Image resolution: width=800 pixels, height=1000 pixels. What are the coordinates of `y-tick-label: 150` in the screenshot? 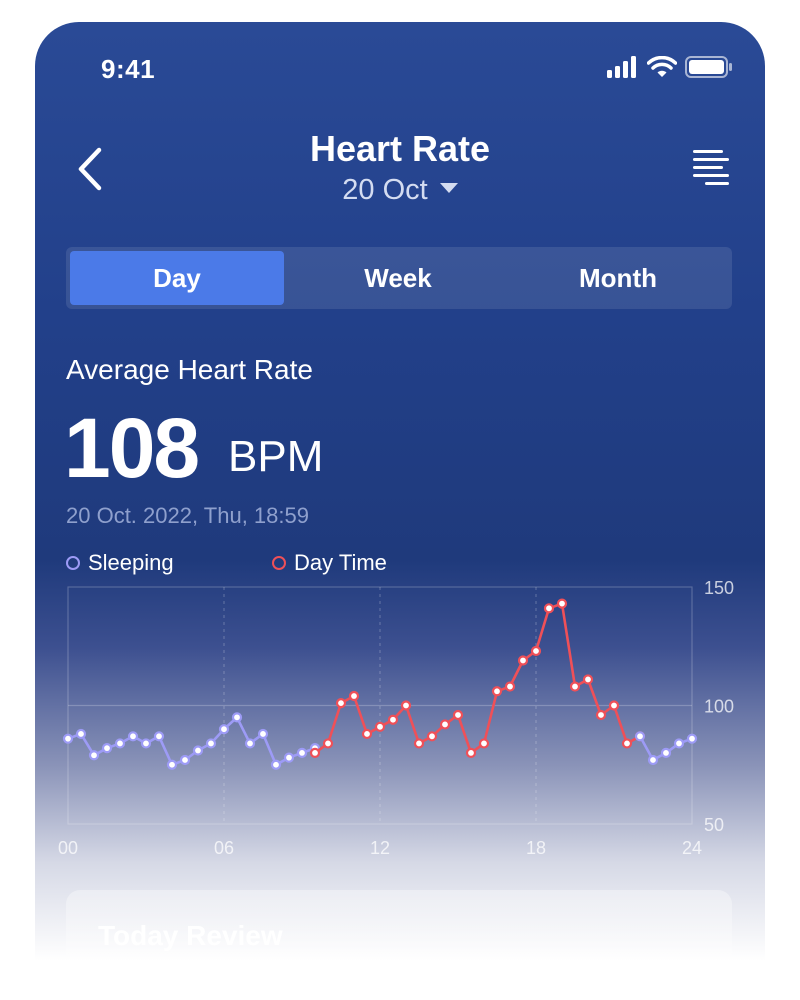 It's located at (719, 588).